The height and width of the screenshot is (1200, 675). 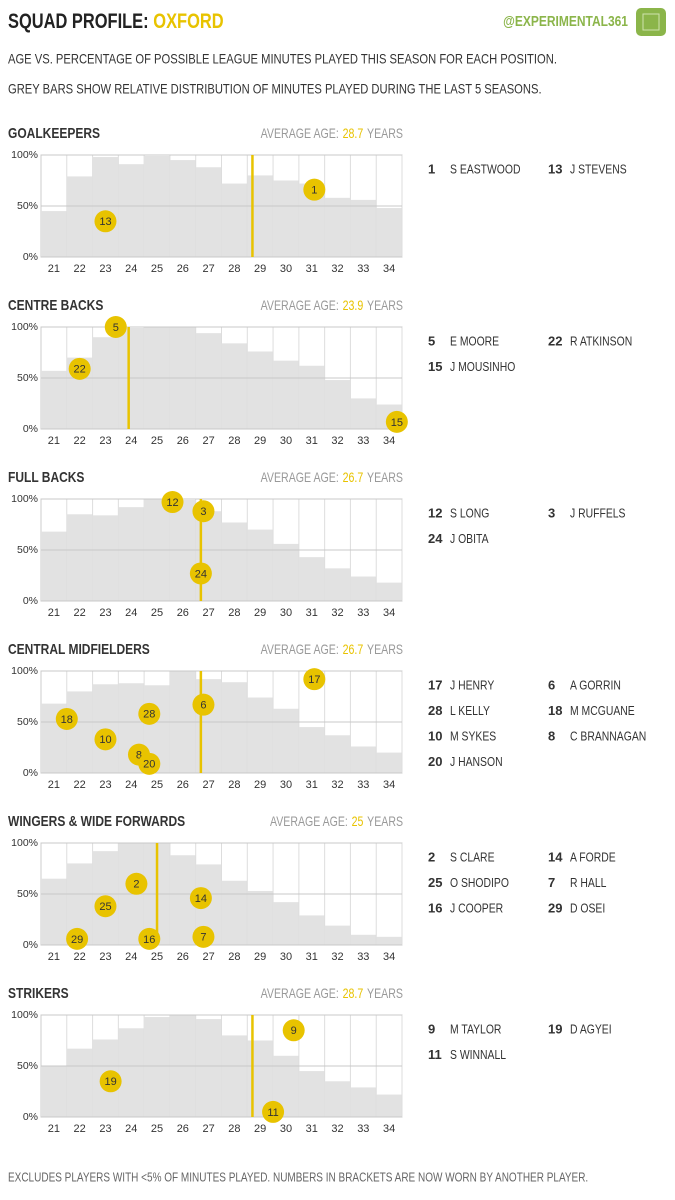 I want to click on player-dot-label: 29, so click(x=77, y=940).